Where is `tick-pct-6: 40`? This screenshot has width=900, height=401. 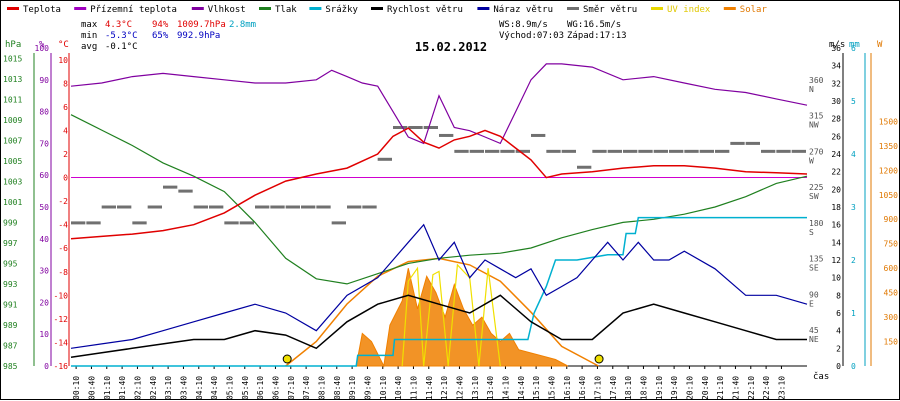 tick-pct-6: 40 is located at coordinates (44, 239).